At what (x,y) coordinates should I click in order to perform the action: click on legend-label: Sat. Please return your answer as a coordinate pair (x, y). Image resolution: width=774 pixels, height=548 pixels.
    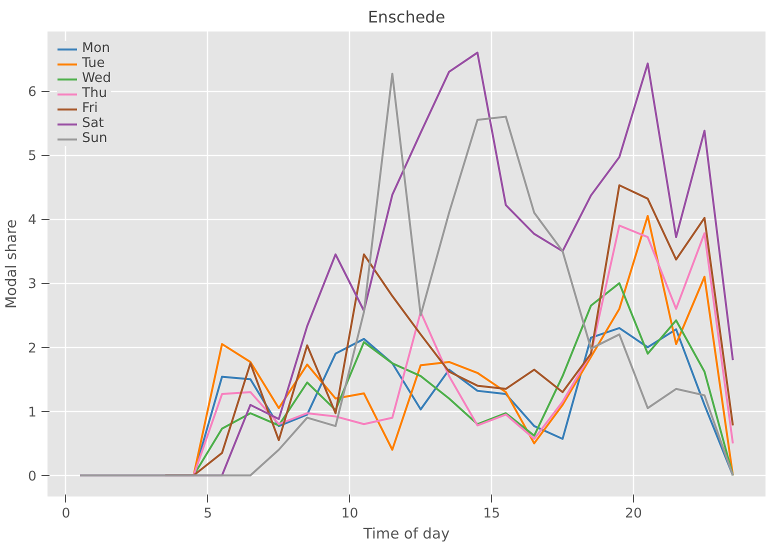
    Looking at the image, I should click on (93, 123).